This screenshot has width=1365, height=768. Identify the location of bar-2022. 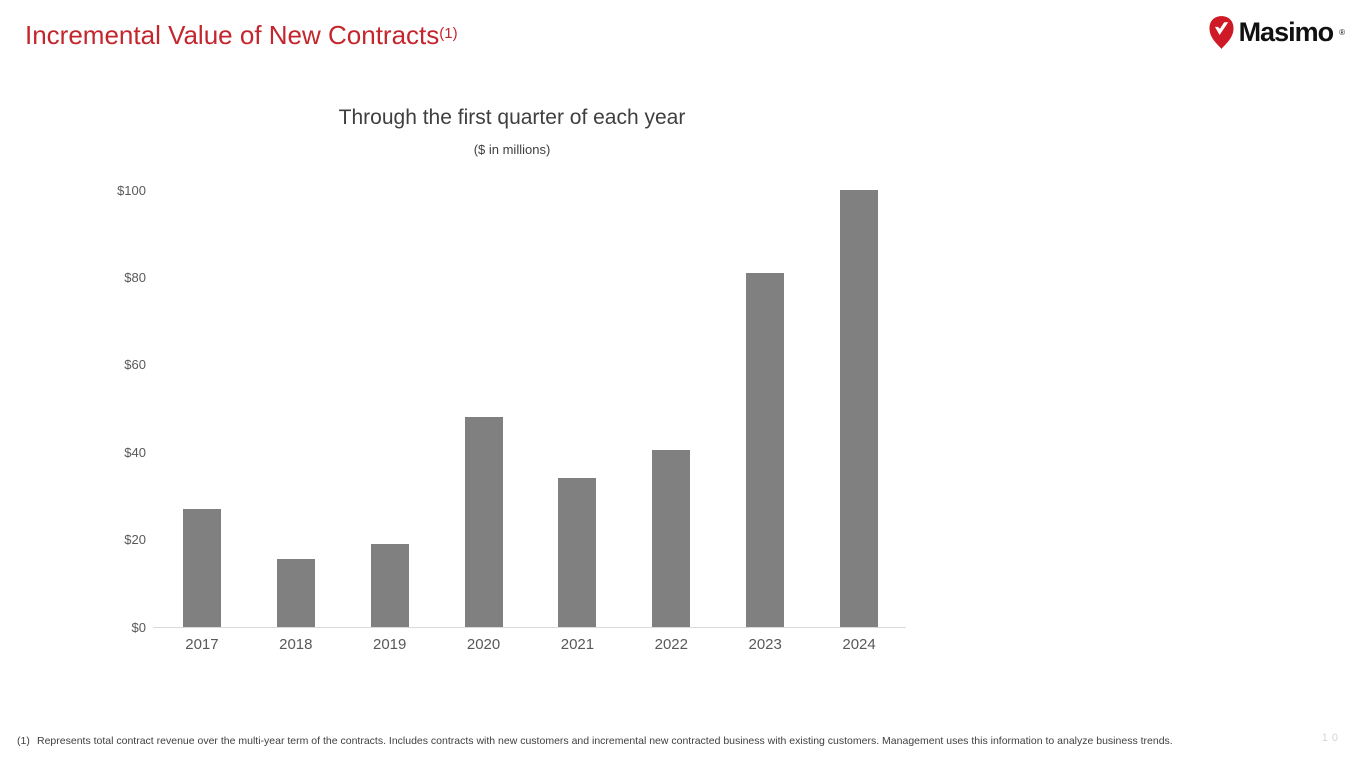
(671, 538).